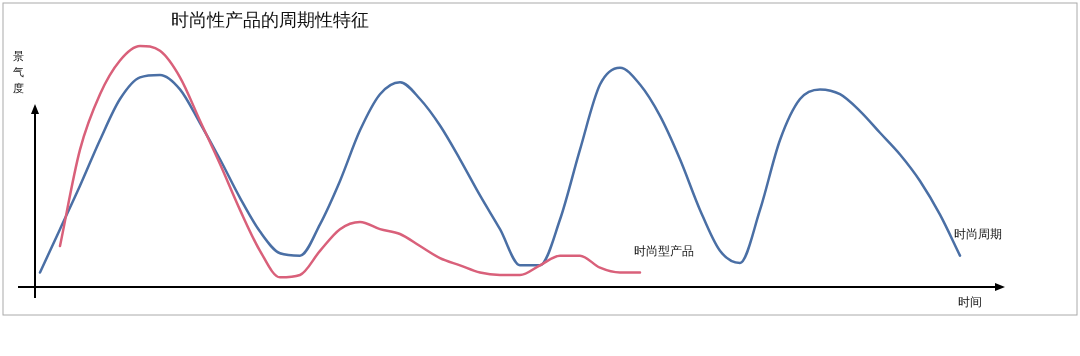  Describe the element at coordinates (970, 302) in the screenshot. I see `xlabel: 时间` at that location.